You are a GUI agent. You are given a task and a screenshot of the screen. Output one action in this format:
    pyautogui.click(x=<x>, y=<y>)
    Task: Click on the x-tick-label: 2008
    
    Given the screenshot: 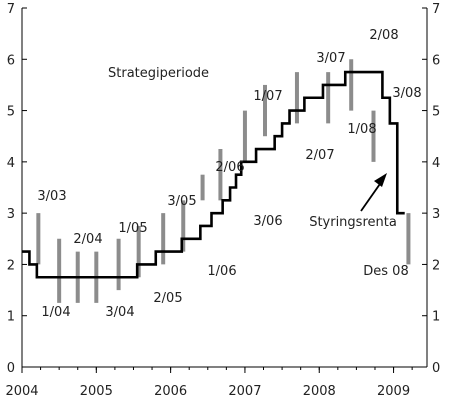 What is the action you would take?
    pyautogui.click(x=319, y=391)
    